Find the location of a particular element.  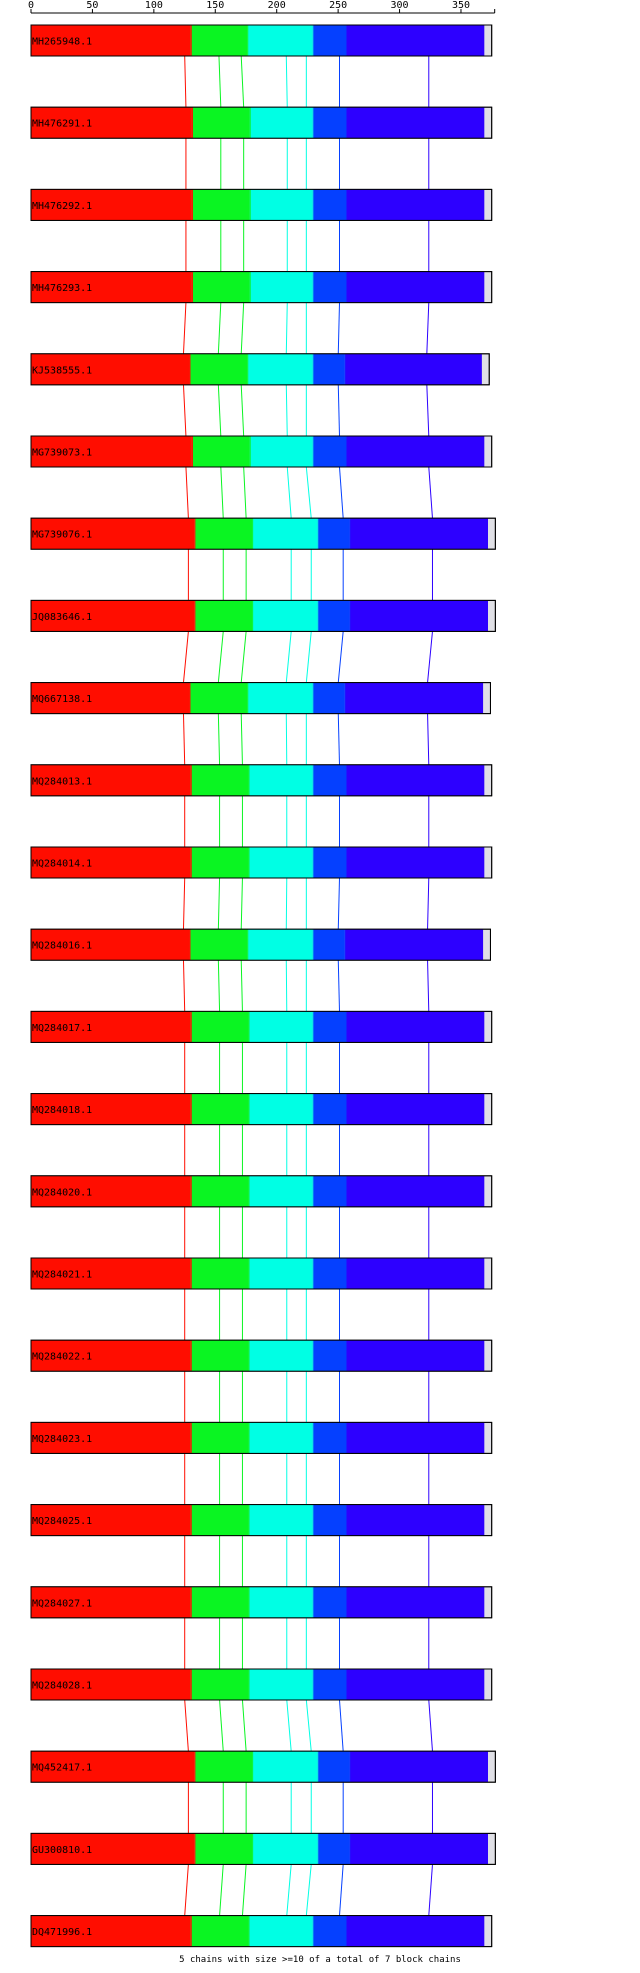

sequence-row: MQ452417.1 is located at coordinates (263, 1766).